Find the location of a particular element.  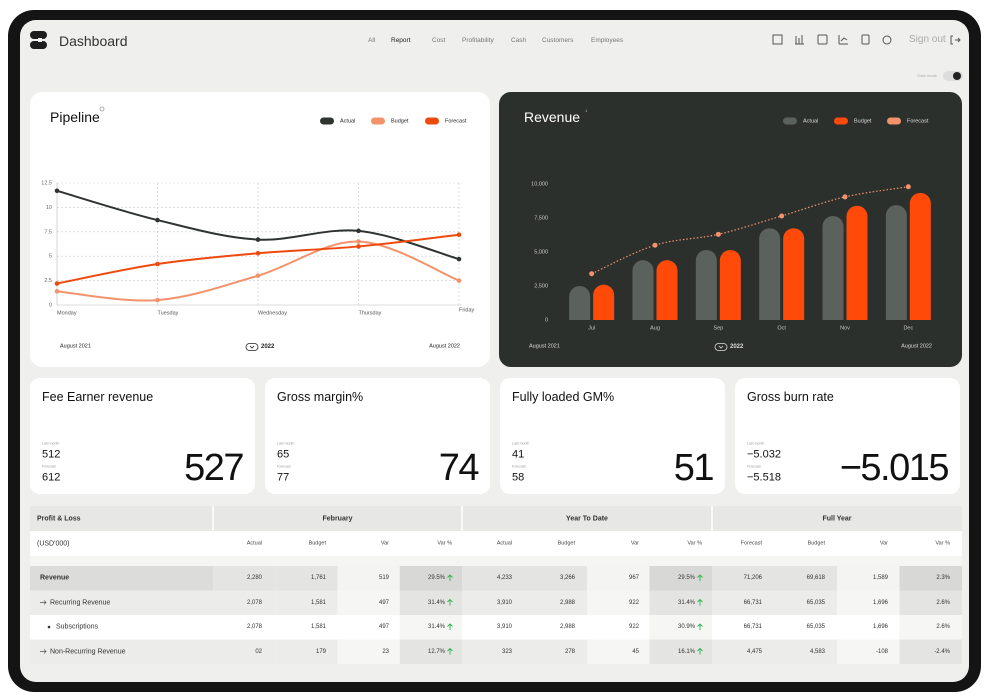

chart-title: Pipeline is located at coordinates (75, 117).